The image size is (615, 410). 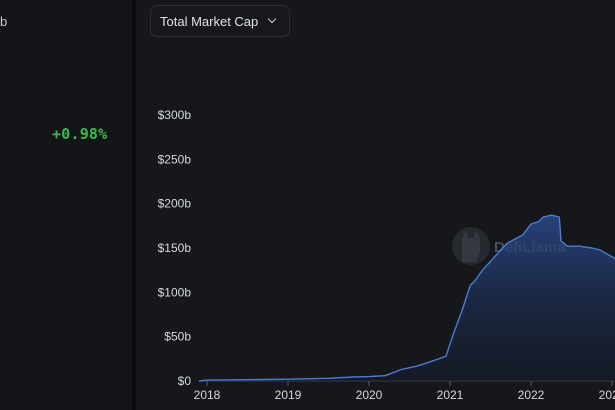 What do you see at coordinates (175, 204) in the screenshot?
I see `y-tick-label: $200b` at bounding box center [175, 204].